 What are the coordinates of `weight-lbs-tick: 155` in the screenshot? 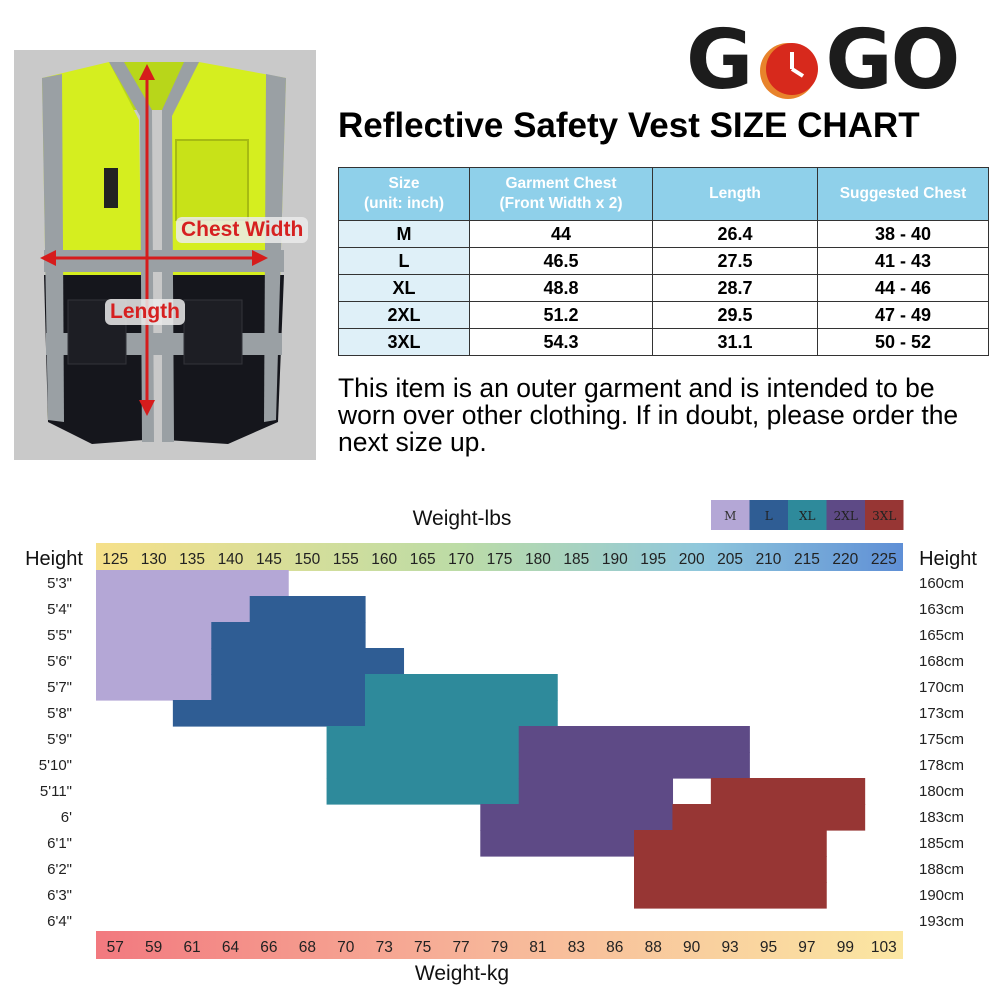 It's located at (346, 559).